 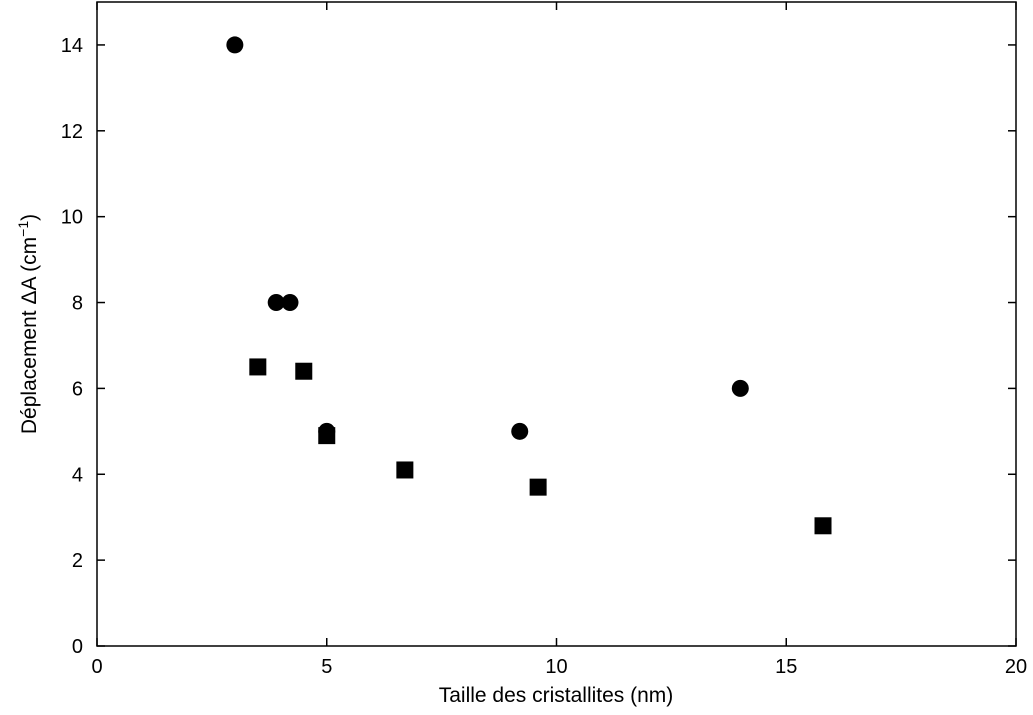 What do you see at coordinates (77, 475) in the screenshot?
I see `y-tick-label: 4` at bounding box center [77, 475].